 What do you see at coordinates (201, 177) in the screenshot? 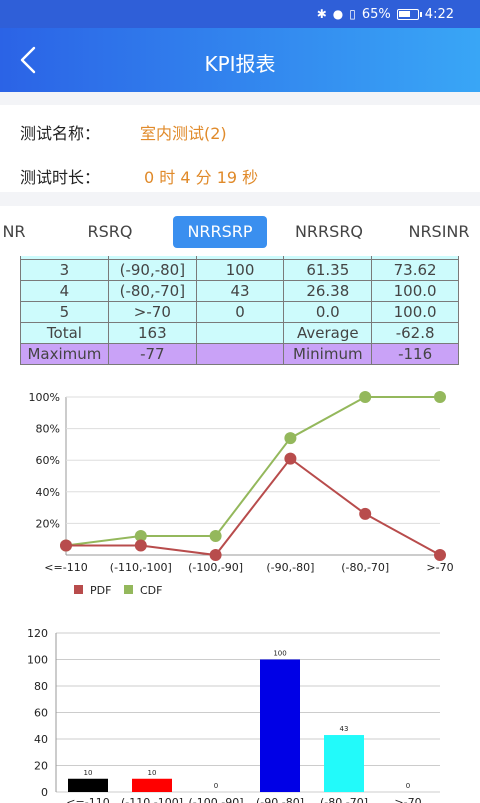
I see `test-duration-value: 0 时 4 分 19 秒` at bounding box center [201, 177].